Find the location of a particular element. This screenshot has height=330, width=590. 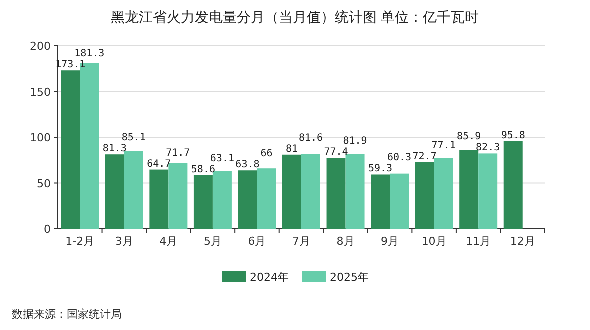

x-tick-label: 11月 is located at coordinates (479, 241).